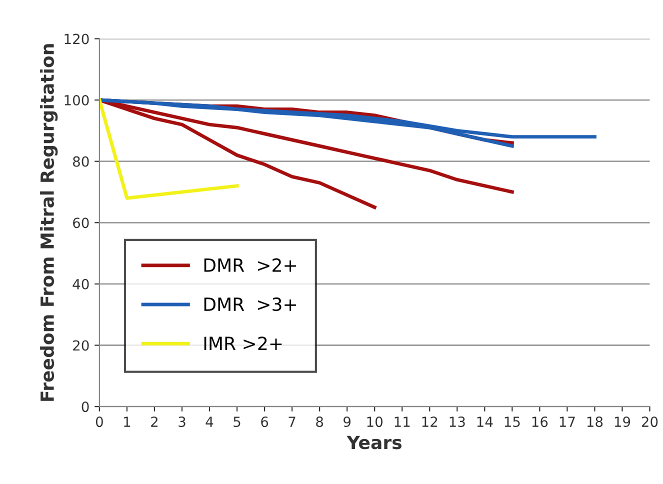 This screenshot has width=663, height=484. Describe the element at coordinates (250, 265) in the screenshot. I see `legend-label: DMR >2+` at that location.